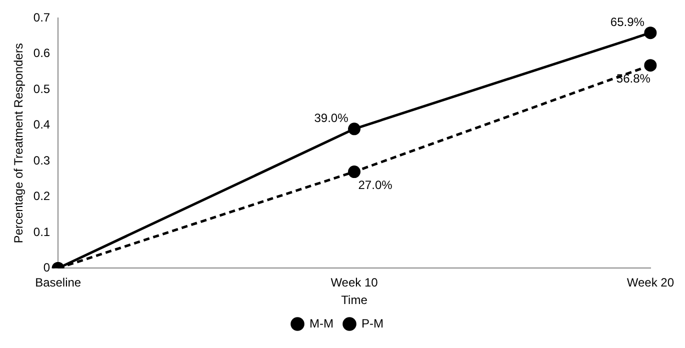 The height and width of the screenshot is (348, 685). I want to click on y-tick-label: 0, so click(46, 267).